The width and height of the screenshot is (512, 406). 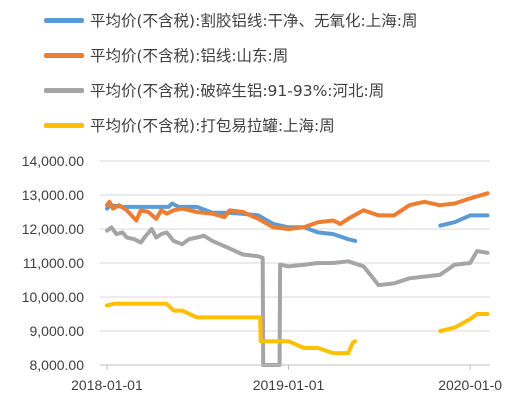 I want to click on legend-item-2: 平均价(不含税):铝线:山东:周, so click(x=166, y=55).